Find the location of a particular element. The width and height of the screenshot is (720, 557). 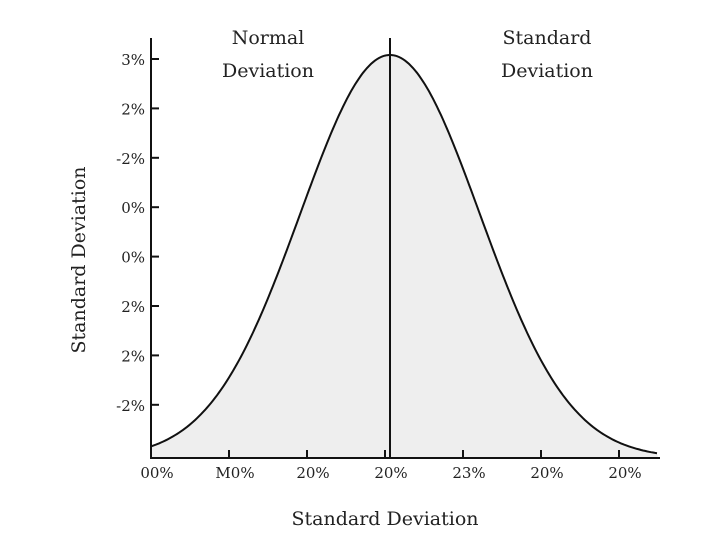

annotation-right-line2: Deviation is located at coordinates (547, 71).